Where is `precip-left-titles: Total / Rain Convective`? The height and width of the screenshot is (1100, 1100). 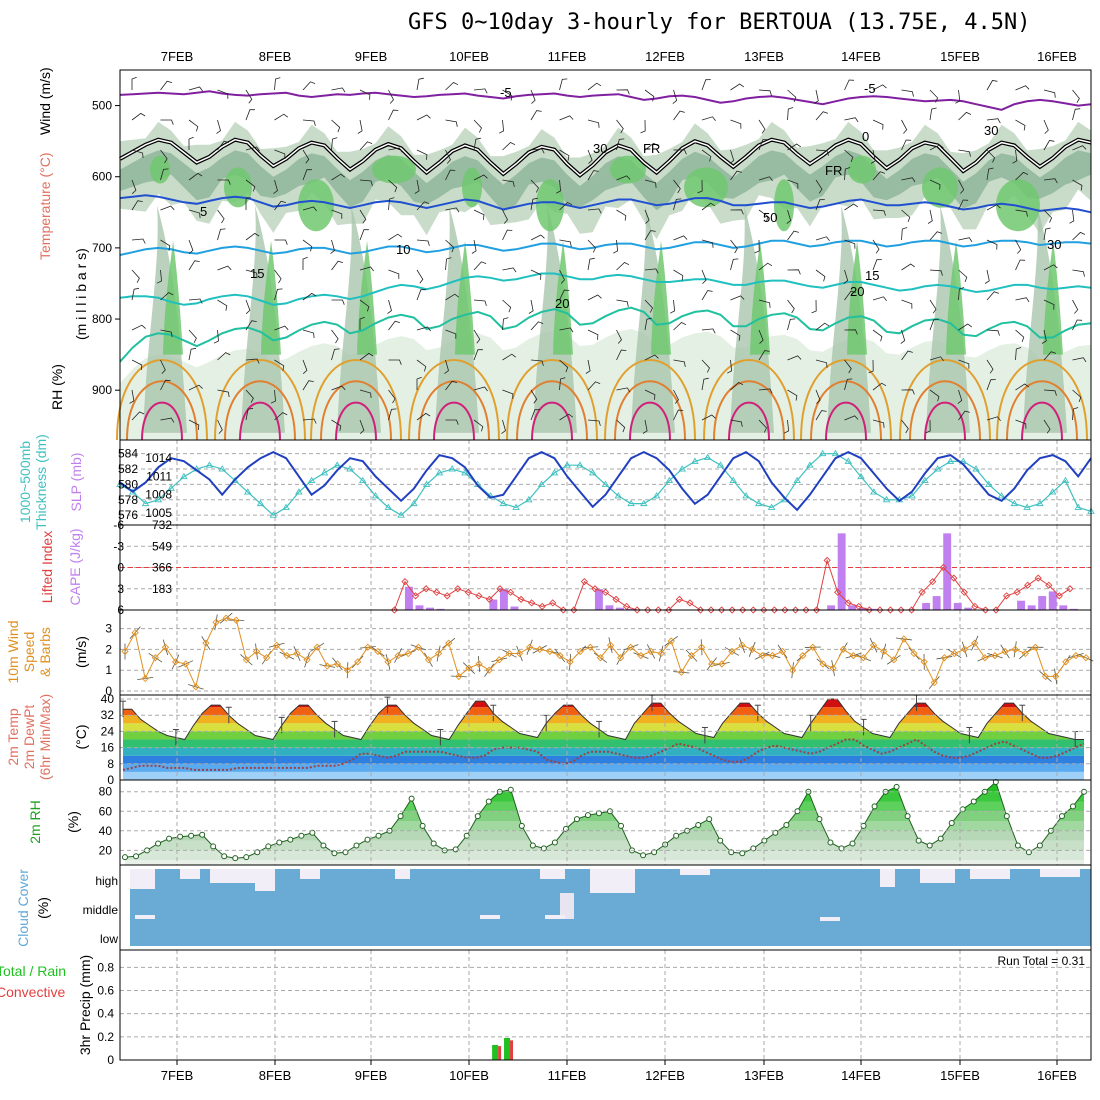 precip-left-titles: Total / Rain Convective is located at coordinates (33, 981).